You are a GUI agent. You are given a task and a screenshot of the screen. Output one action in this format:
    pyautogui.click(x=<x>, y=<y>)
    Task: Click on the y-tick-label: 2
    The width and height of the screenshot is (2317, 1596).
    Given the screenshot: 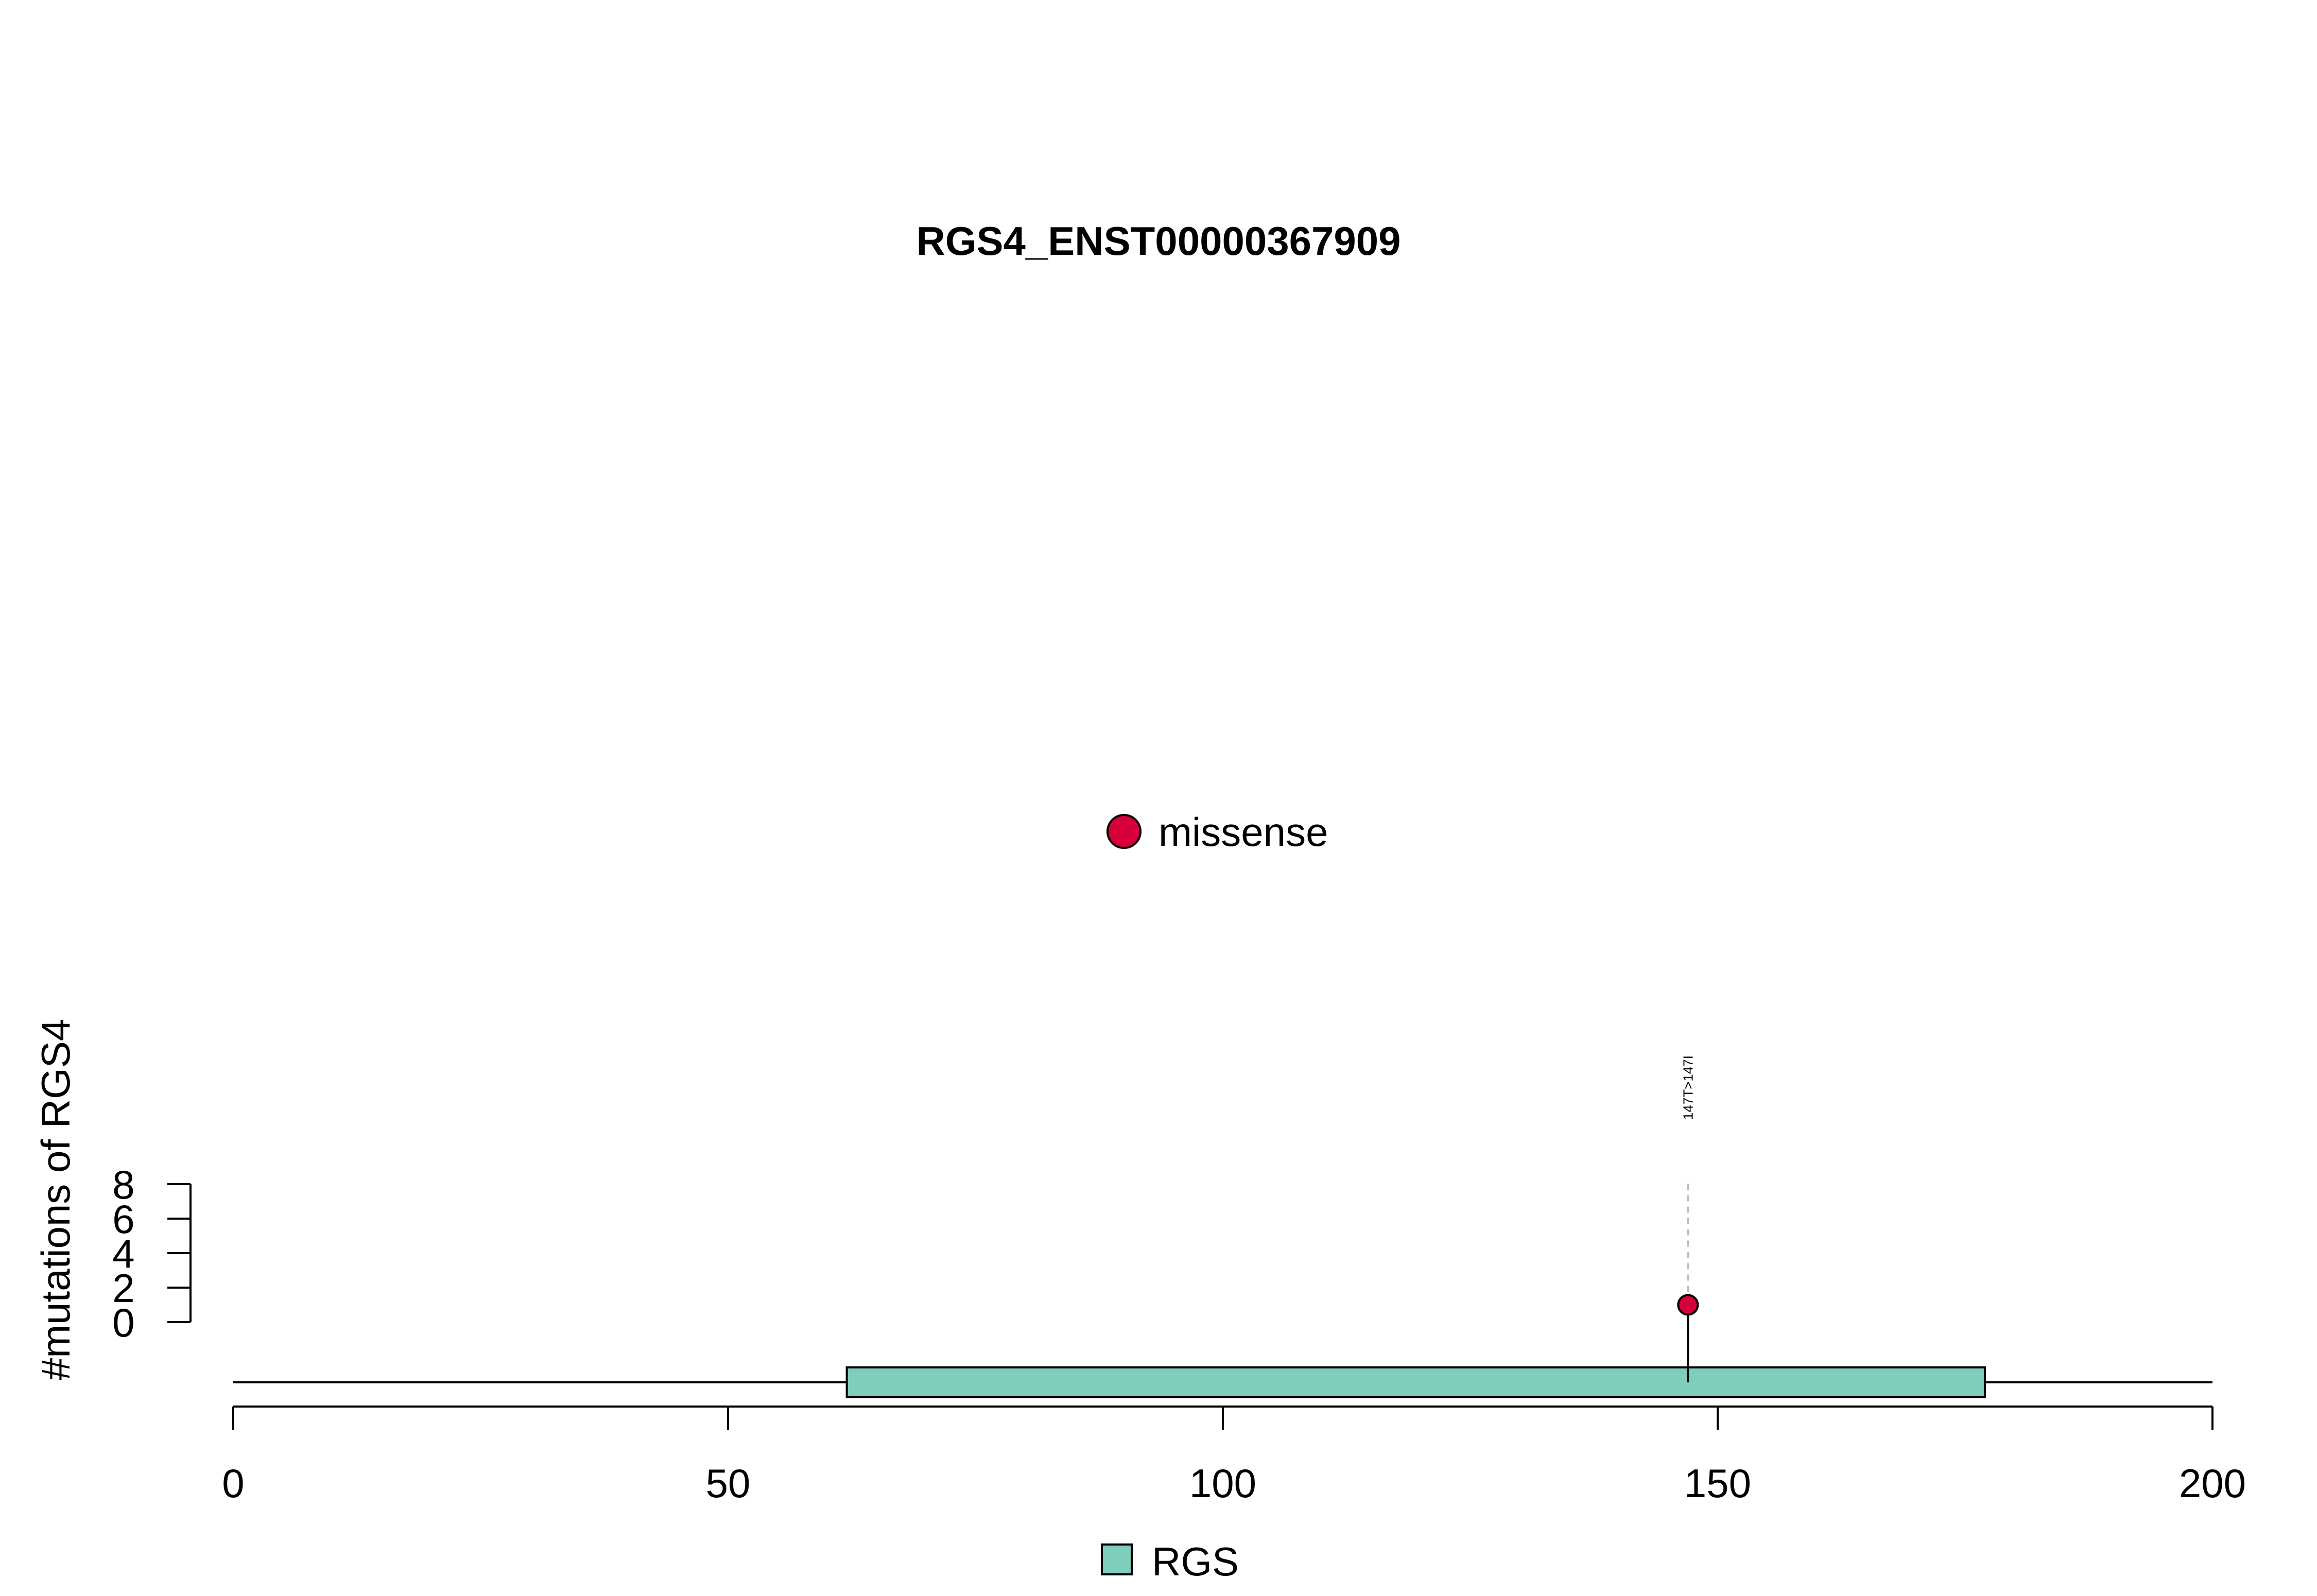 What is the action you would take?
    pyautogui.click(x=123, y=1288)
    